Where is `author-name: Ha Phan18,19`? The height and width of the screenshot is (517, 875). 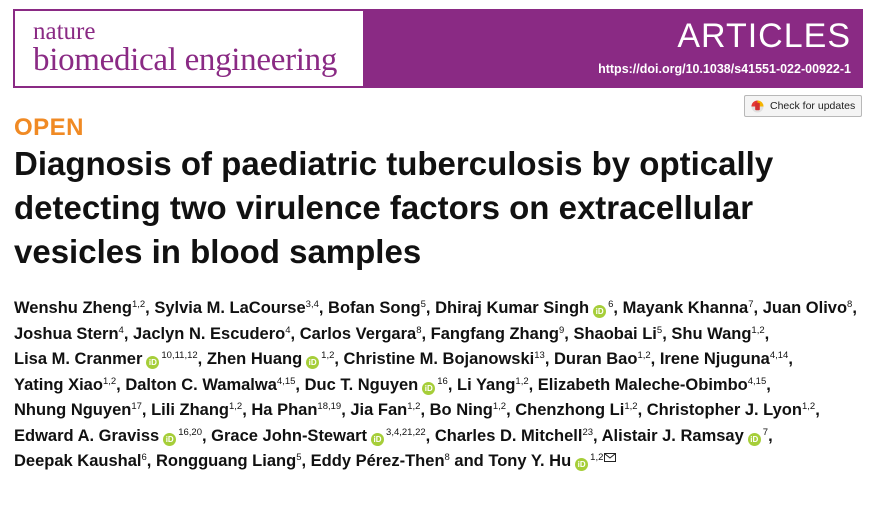 author-name: Ha Phan18,19 is located at coordinates (296, 410).